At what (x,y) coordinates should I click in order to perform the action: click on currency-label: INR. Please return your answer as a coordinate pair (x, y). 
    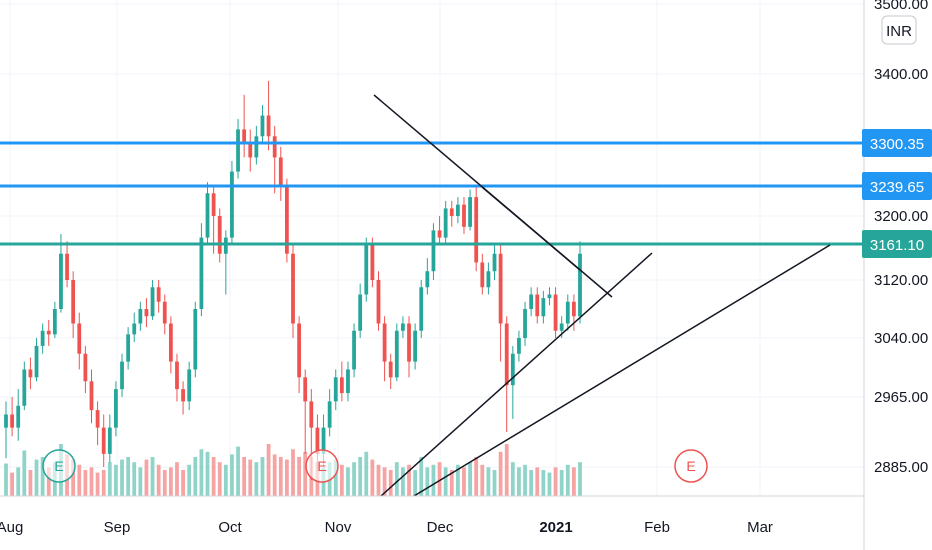
    Looking at the image, I should click on (899, 31).